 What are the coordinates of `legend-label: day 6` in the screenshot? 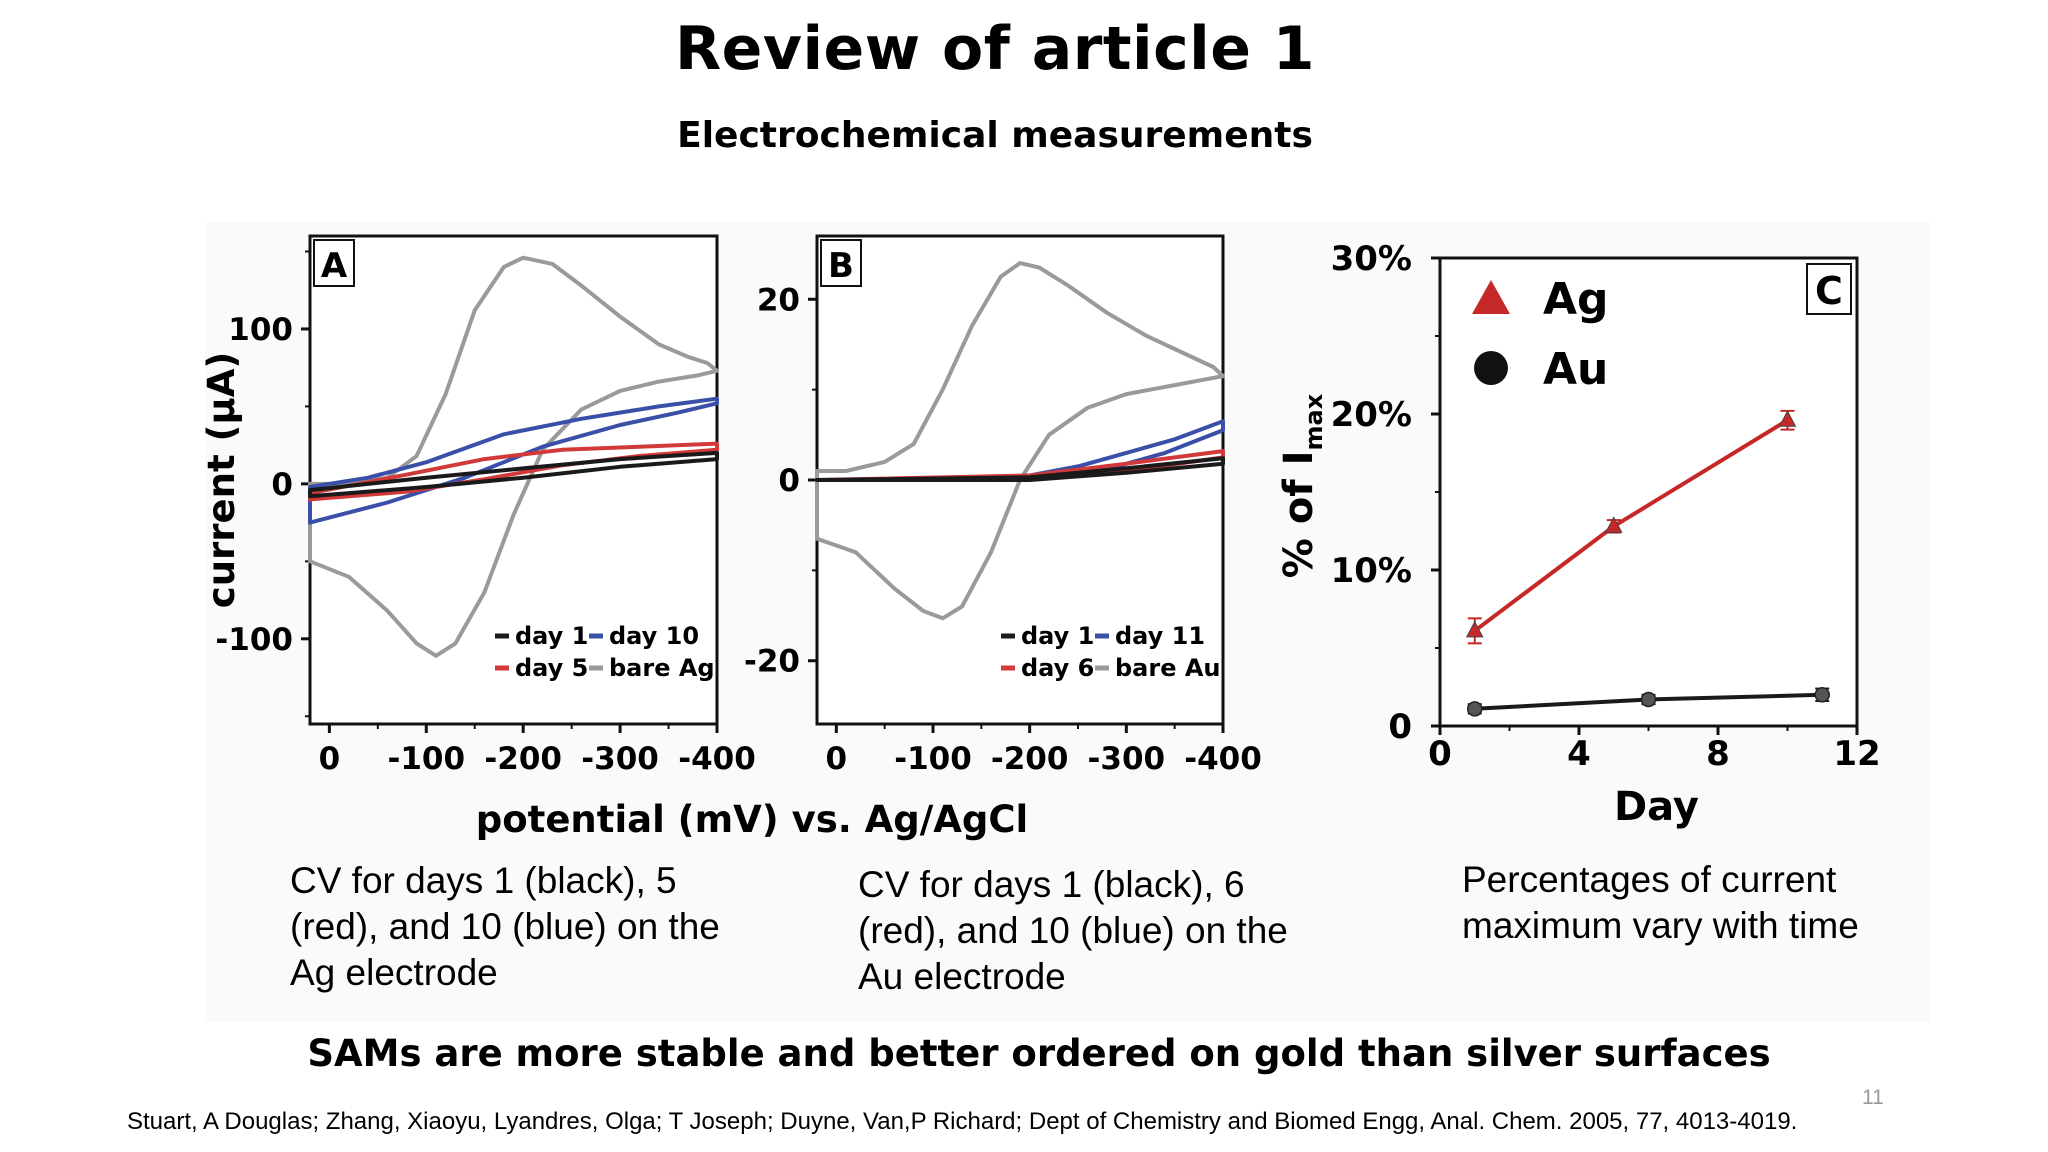 It's located at (1057, 668).